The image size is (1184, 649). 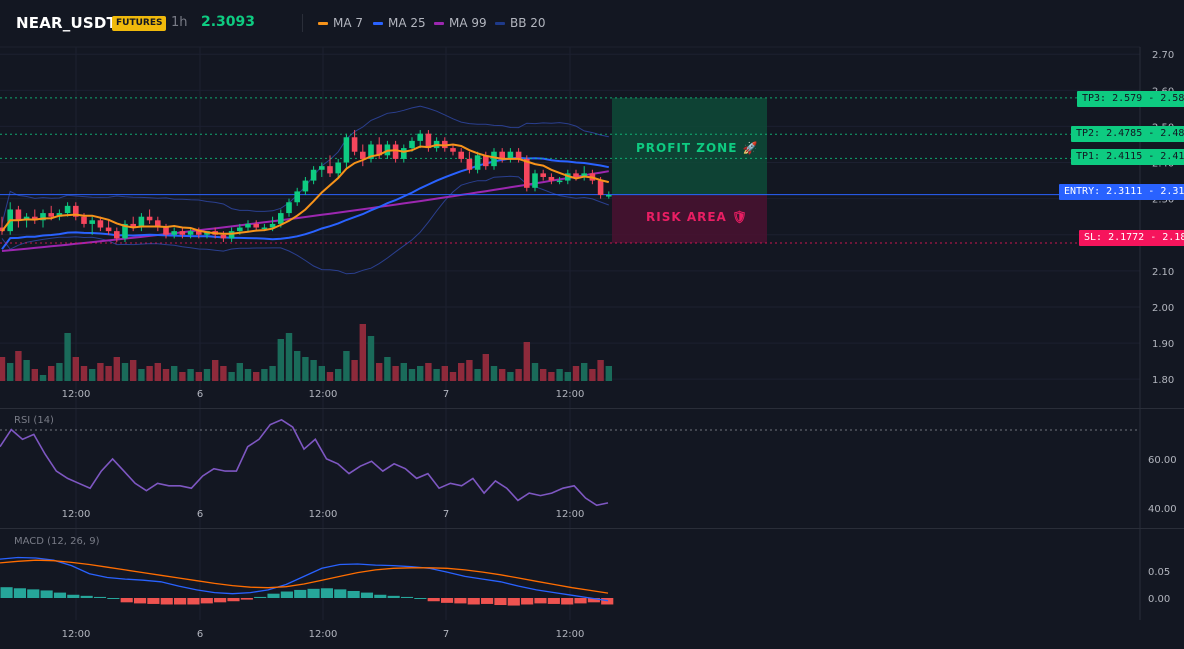 I want to click on timeframe-label: 1h, so click(x=179, y=22).